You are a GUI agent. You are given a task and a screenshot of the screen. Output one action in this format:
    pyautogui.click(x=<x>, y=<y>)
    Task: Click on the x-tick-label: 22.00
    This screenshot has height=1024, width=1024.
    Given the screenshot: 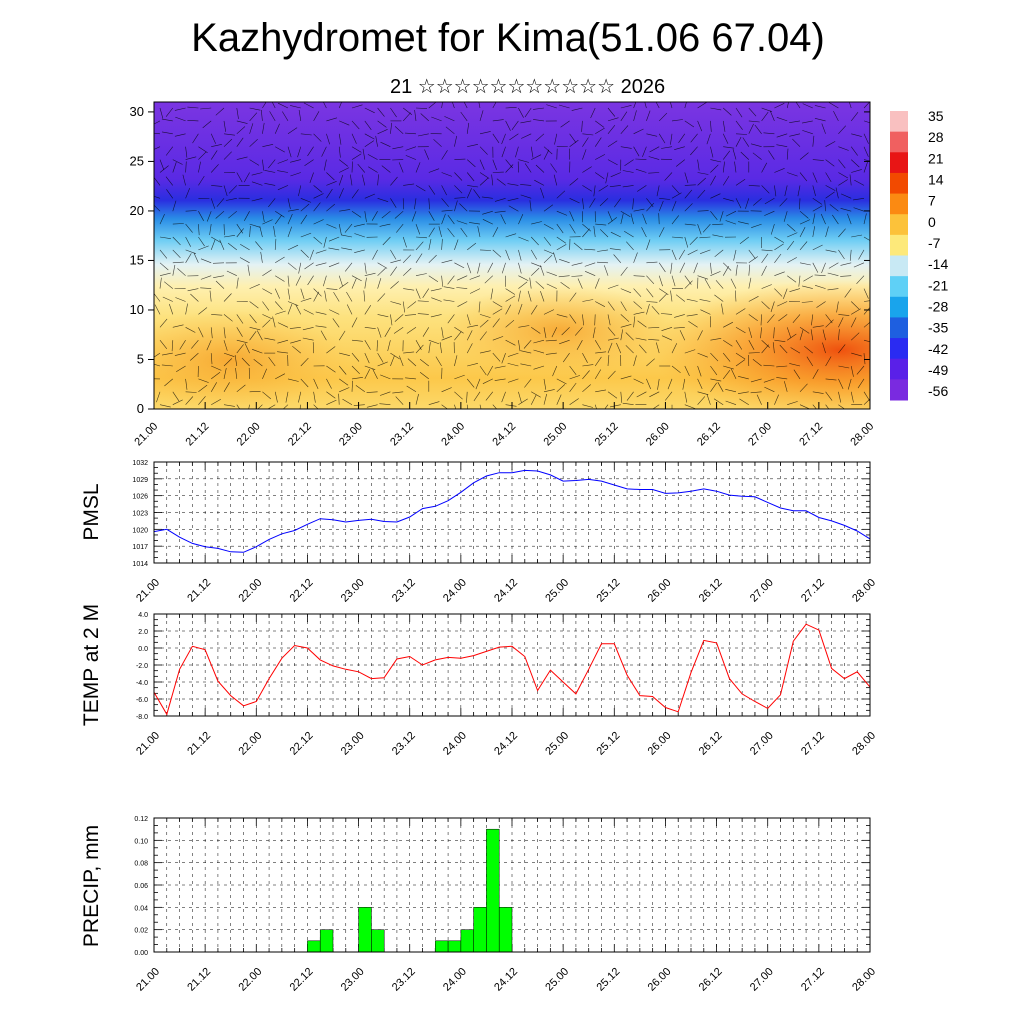 What is the action you would take?
    pyautogui.click(x=250, y=744)
    